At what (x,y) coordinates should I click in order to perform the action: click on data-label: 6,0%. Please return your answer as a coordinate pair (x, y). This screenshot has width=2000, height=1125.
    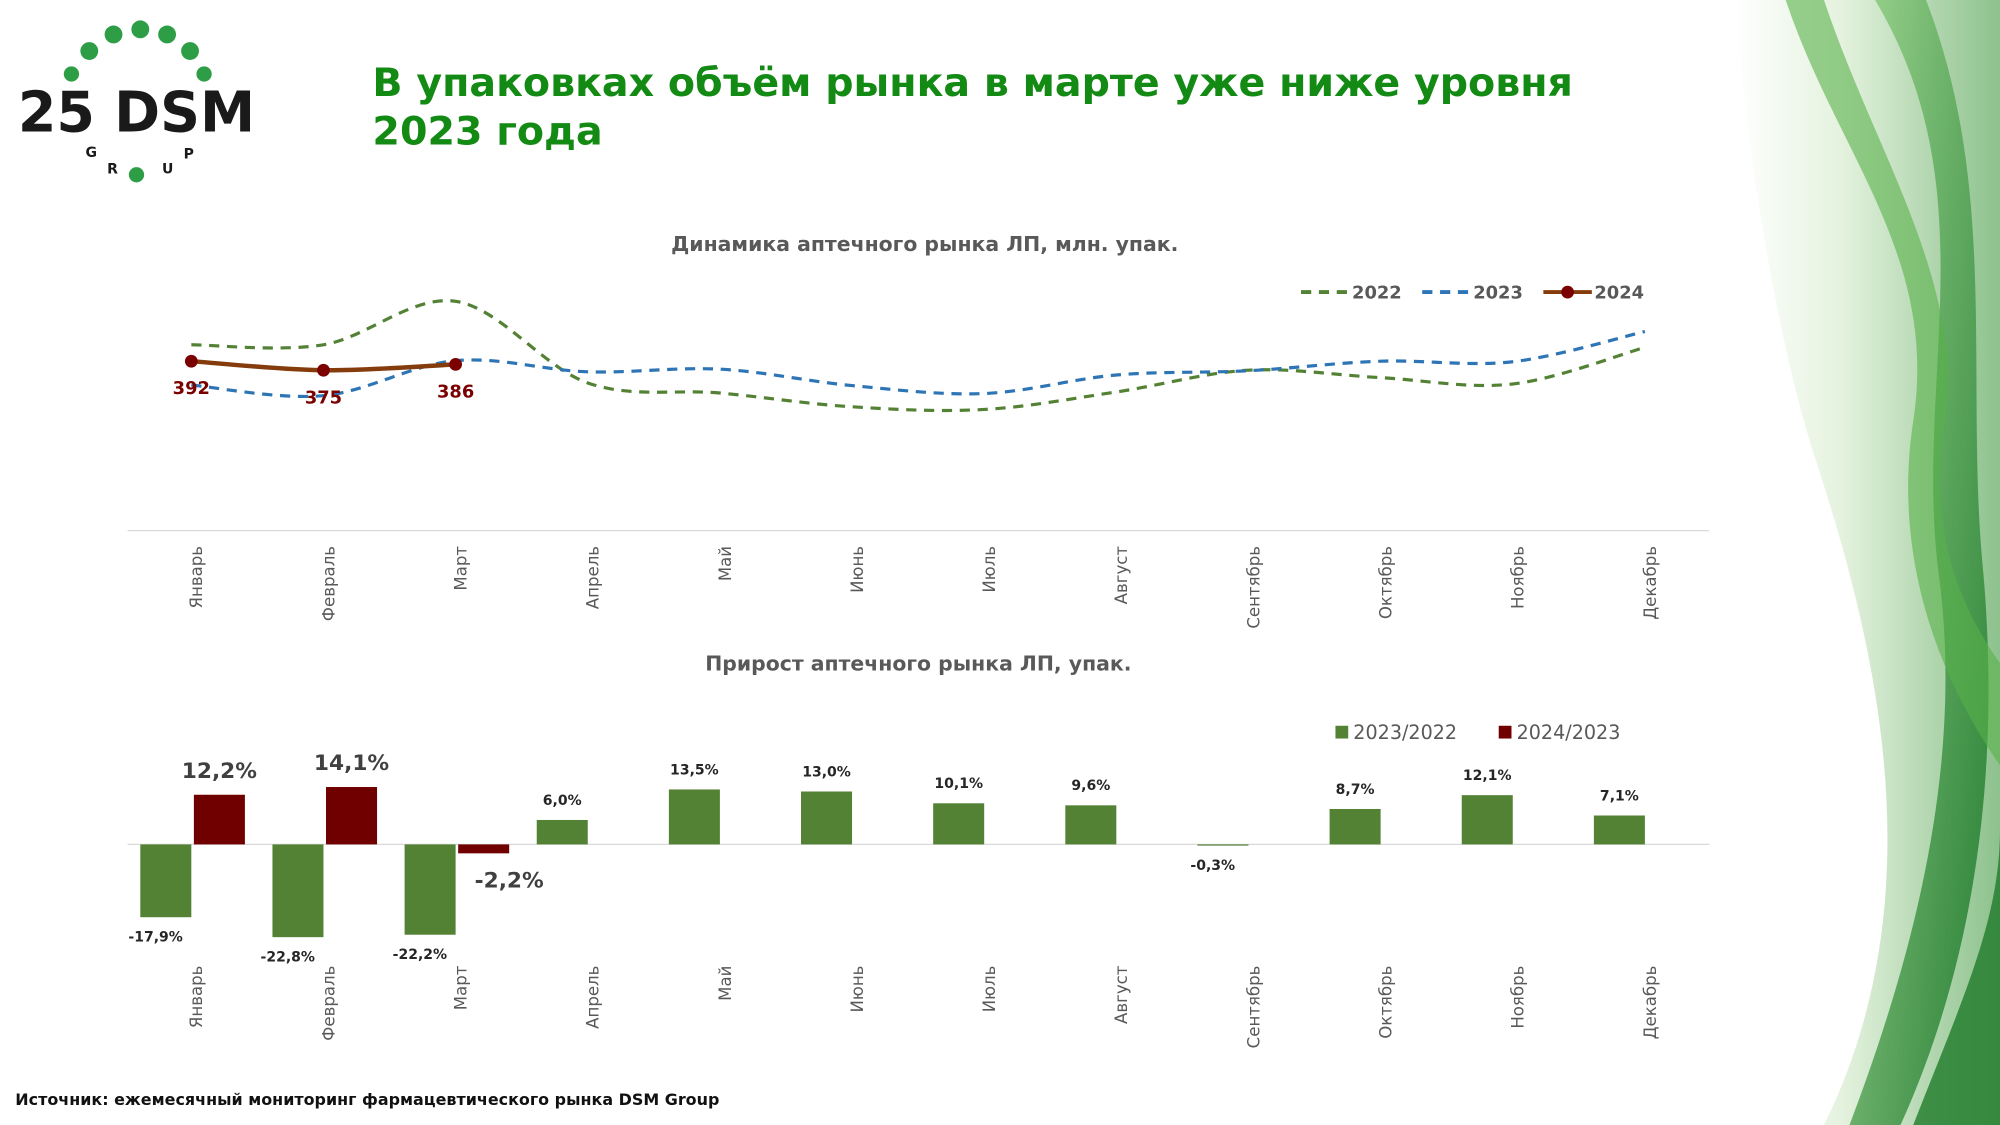
    Looking at the image, I should click on (562, 801).